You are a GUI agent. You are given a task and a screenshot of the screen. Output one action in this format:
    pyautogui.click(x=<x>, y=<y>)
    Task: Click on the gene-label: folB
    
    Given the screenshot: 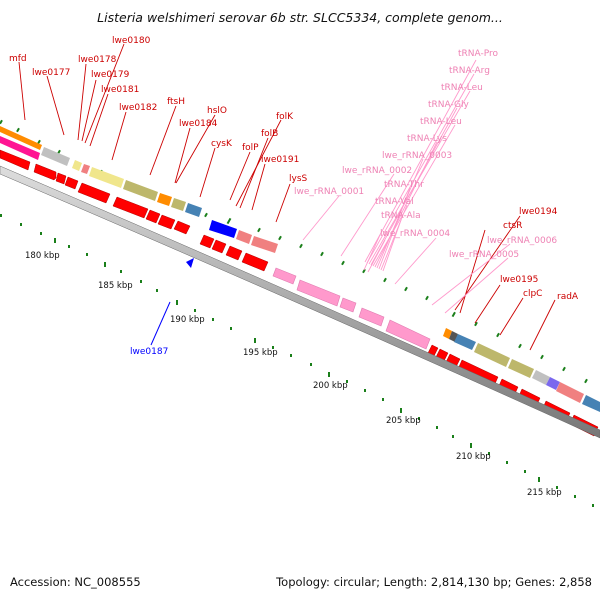 What is the action you would take?
    pyautogui.click(x=269, y=134)
    